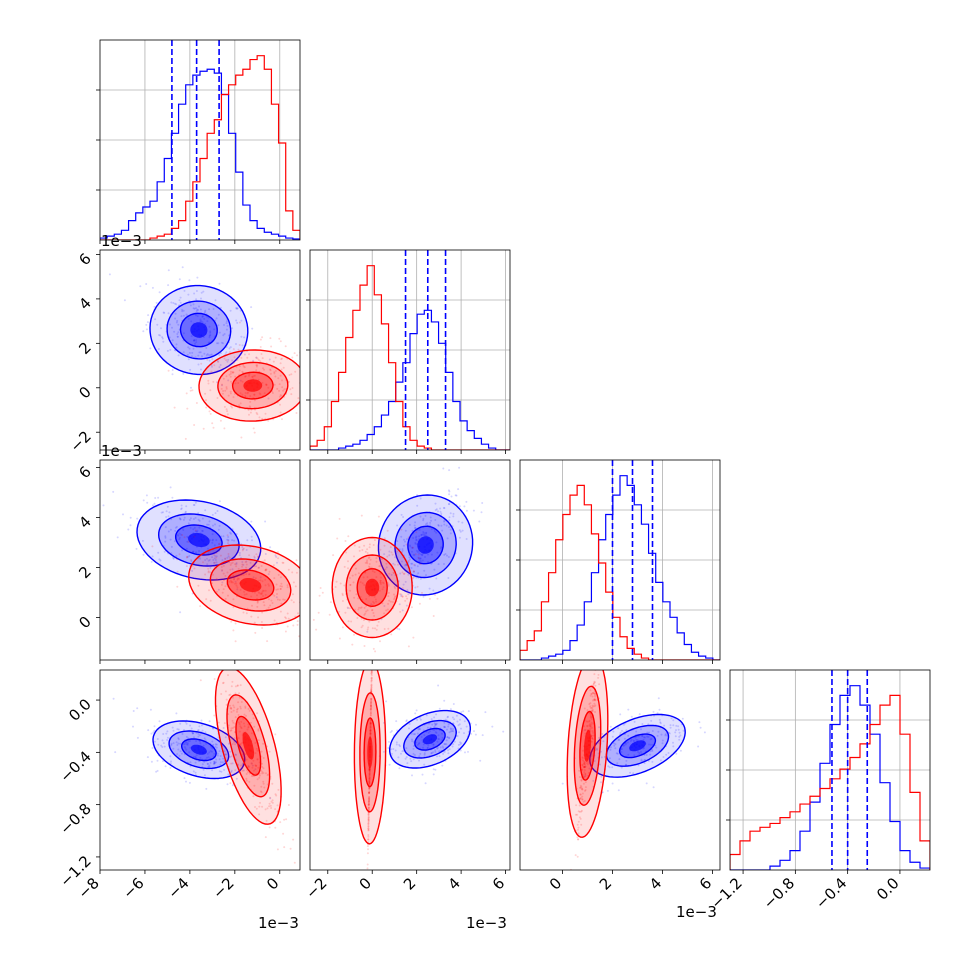 The image size is (970, 970). I want to click on x-tick-label: −0.8, so click(779, 893).